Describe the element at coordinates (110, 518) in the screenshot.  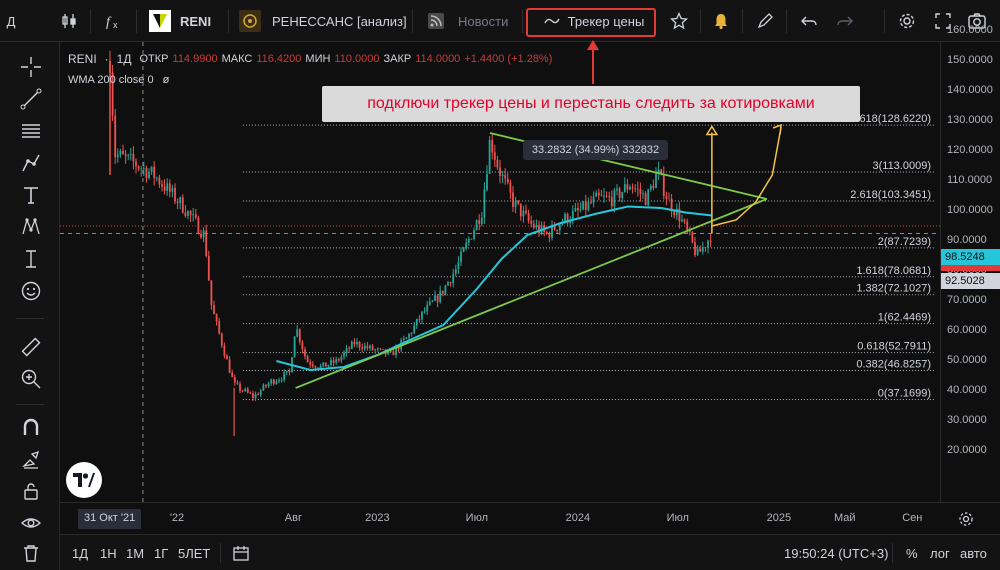
I see `crosshair-date: 31 Окт '21` at that location.